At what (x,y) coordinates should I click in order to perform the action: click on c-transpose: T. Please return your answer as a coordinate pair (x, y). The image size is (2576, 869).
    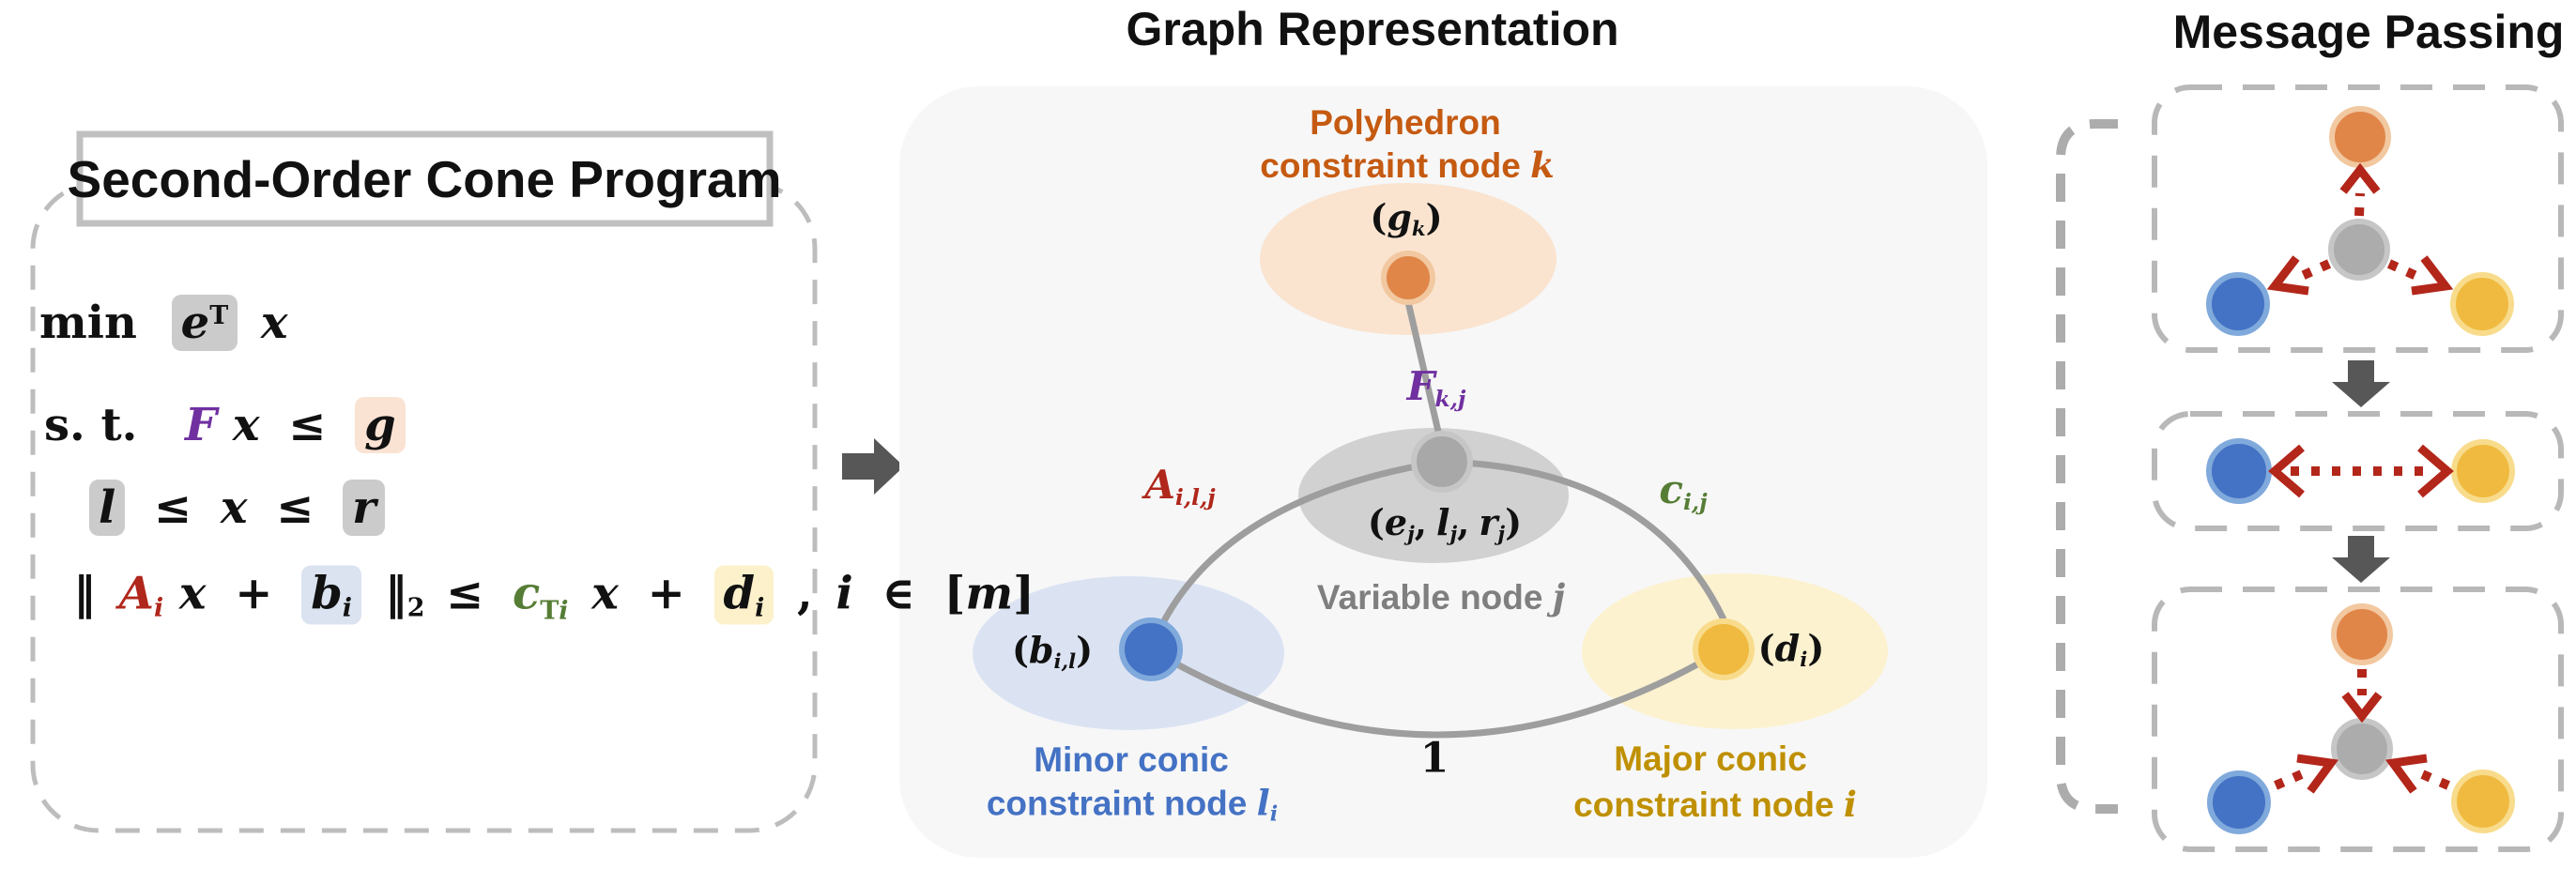
    Looking at the image, I should click on (550, 611).